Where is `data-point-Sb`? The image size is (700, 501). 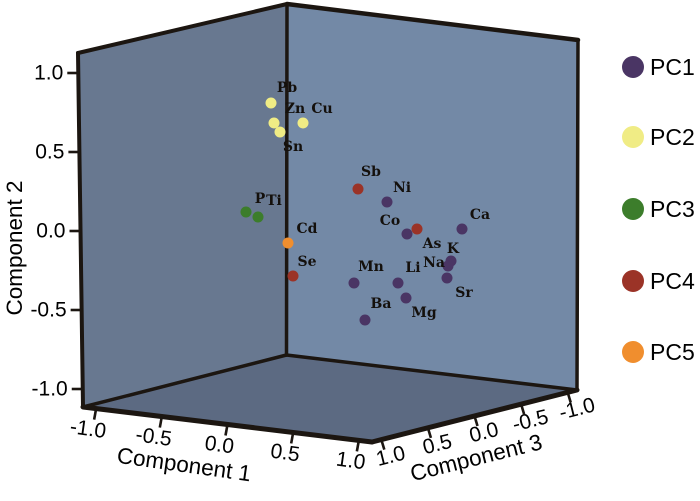
data-point-Sb is located at coordinates (358, 189).